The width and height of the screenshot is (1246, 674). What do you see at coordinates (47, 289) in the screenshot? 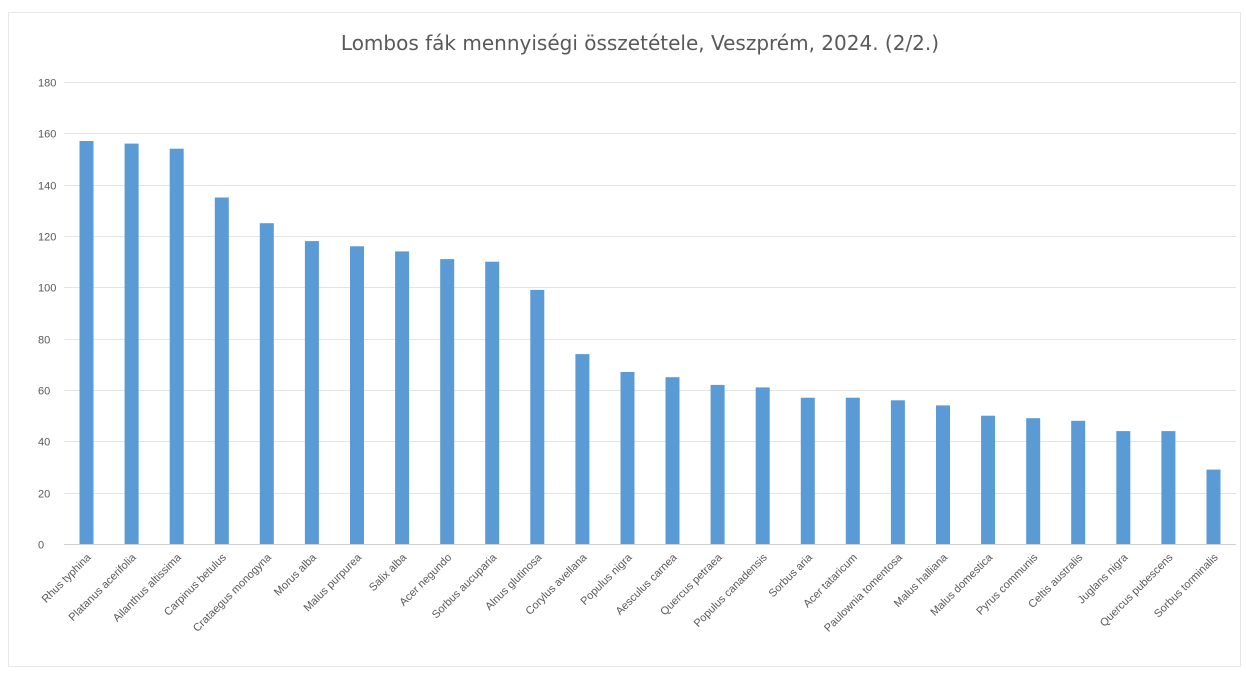
I see `y-tick-label: 100` at bounding box center [47, 289].